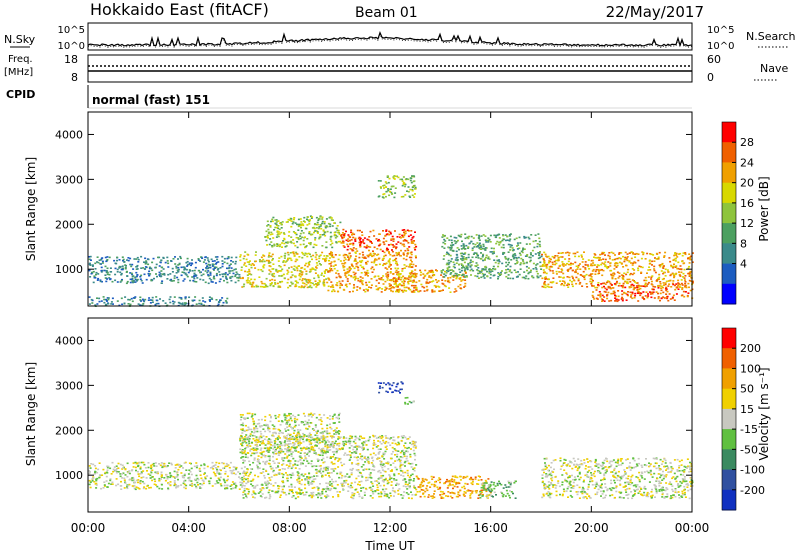  What do you see at coordinates (71, 30) in the screenshot?
I see `noise-left-tick-top: 10^5` at bounding box center [71, 30].